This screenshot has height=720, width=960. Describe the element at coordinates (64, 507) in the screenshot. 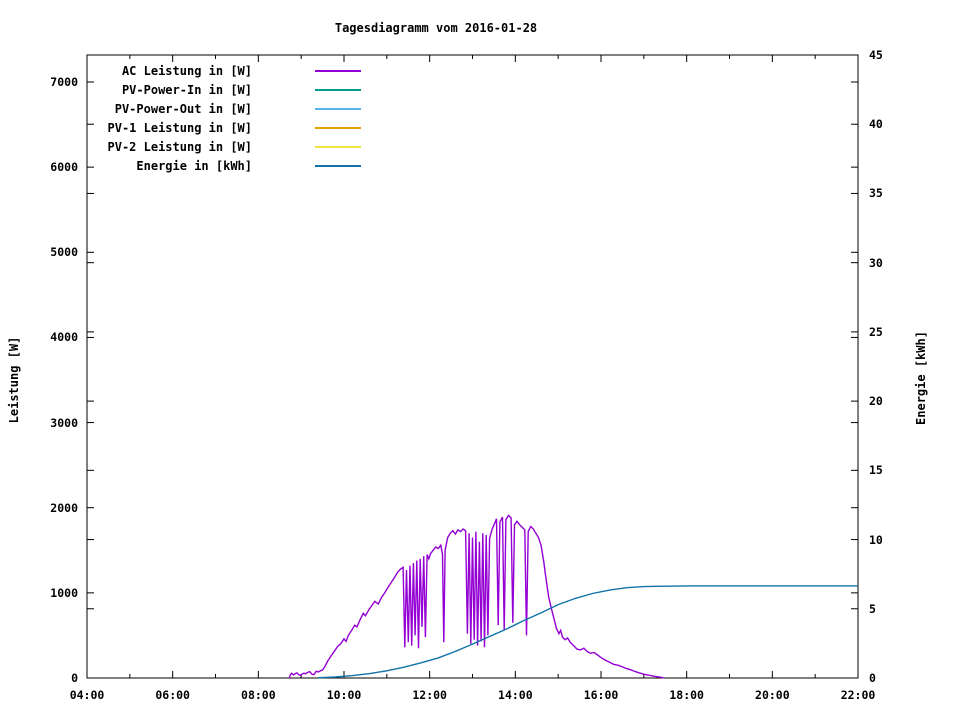

I see `y-left-tick-label: 2000` at that location.